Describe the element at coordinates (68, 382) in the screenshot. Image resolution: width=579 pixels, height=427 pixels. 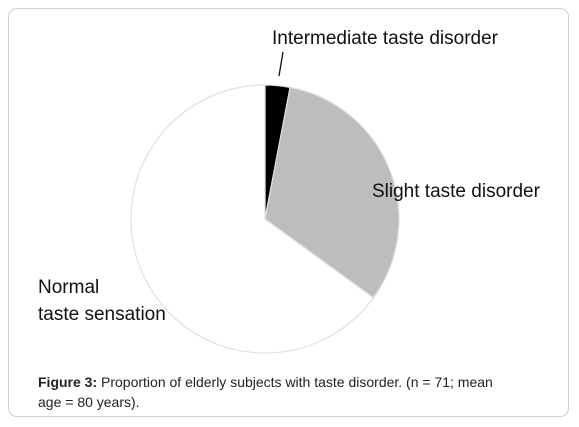
I see `caption-prefix: Figure 3:` at that location.